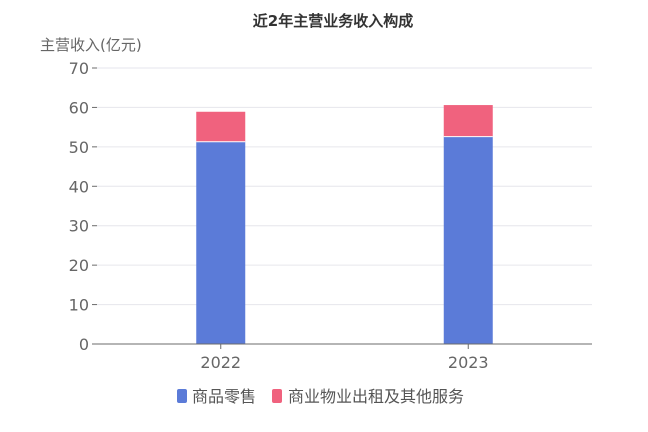 The image size is (648, 432). Describe the element at coordinates (79, 305) in the screenshot. I see `y-tick-label-10: 10` at that location.